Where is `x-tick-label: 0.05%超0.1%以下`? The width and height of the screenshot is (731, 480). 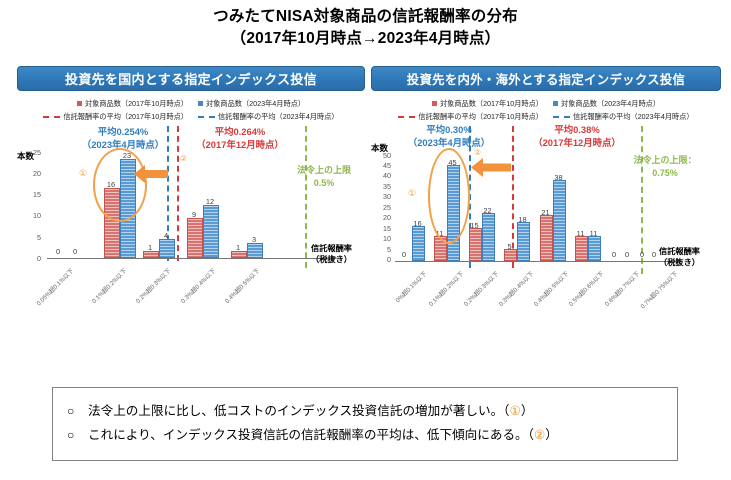 x-tick-label: 0.05%超0.1%以下 is located at coordinates (55, 287).